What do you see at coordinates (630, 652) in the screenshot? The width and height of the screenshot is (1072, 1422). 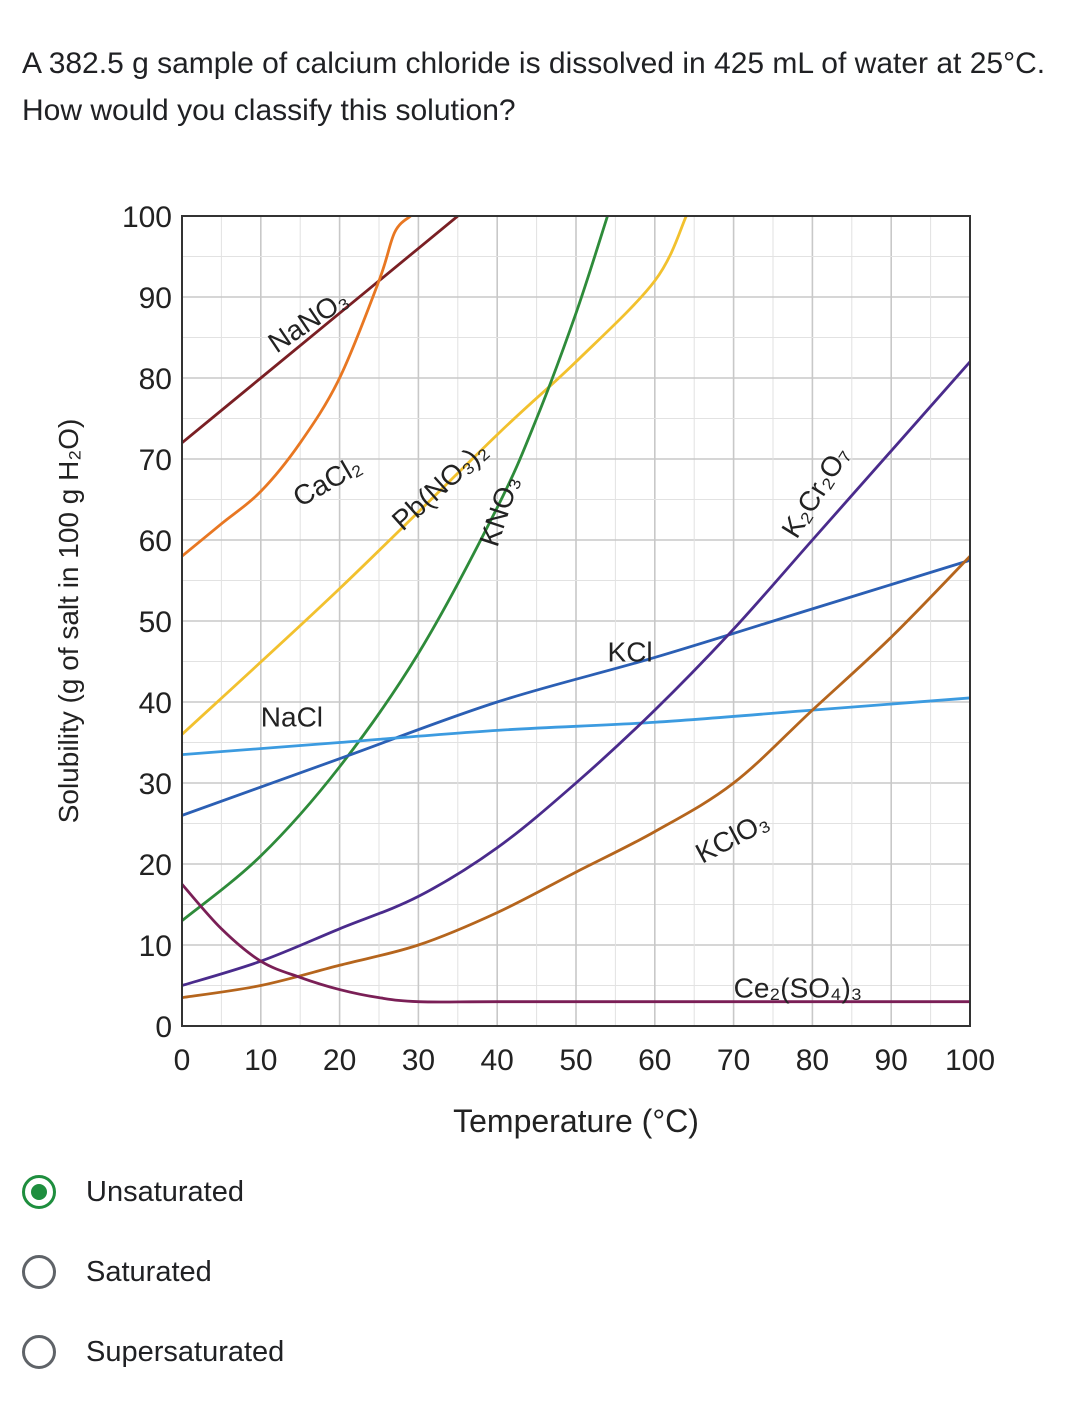 I see `series-name-label: KCl` at bounding box center [630, 652].